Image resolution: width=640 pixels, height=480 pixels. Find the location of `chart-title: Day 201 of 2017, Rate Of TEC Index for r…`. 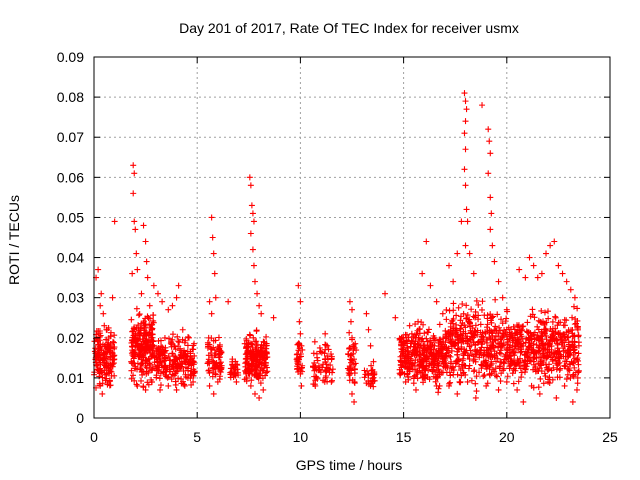

chart-title: Day 201 of 2017, Rate Of TEC Index for r… is located at coordinates (349, 28).